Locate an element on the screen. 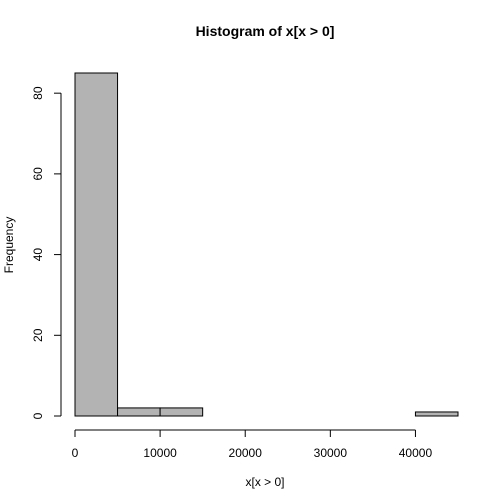 The image size is (504, 504). y-tick-label-3: 60 is located at coordinates (38, 174).